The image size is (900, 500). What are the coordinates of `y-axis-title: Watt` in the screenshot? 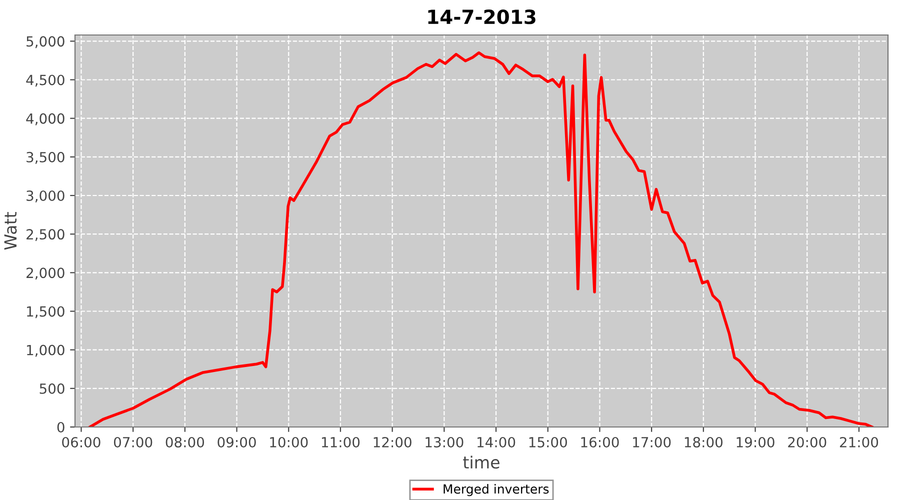 It's located at (10, 231).